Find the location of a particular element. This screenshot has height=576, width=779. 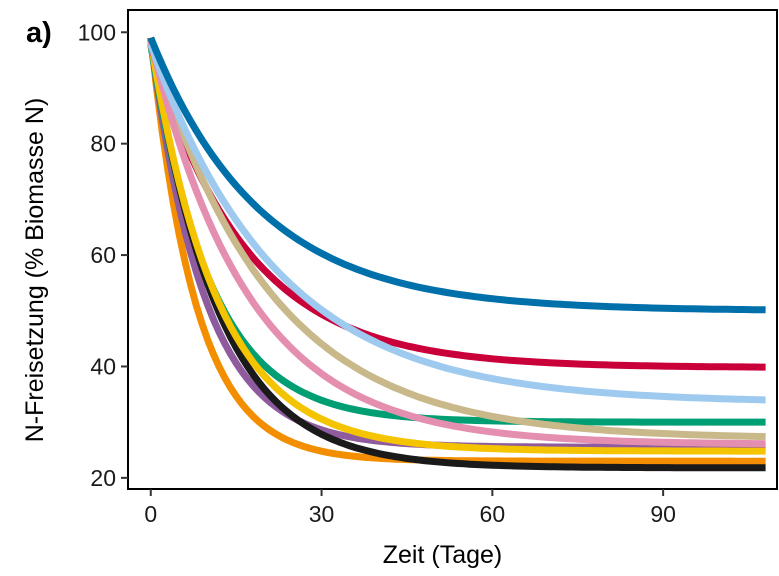

y-tick-label: 20 is located at coordinates (103, 478).